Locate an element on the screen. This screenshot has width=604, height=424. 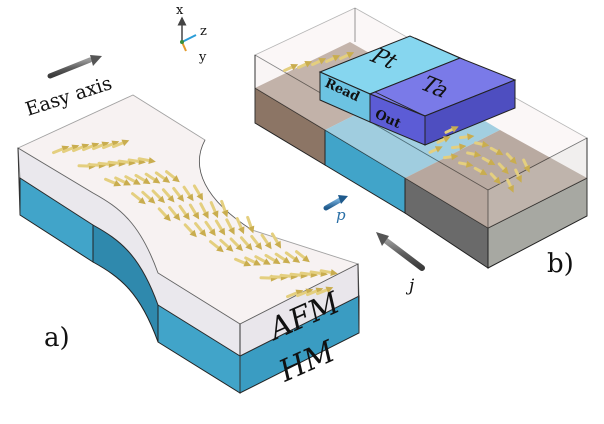
axis-z-label: z is located at coordinates (203, 31).